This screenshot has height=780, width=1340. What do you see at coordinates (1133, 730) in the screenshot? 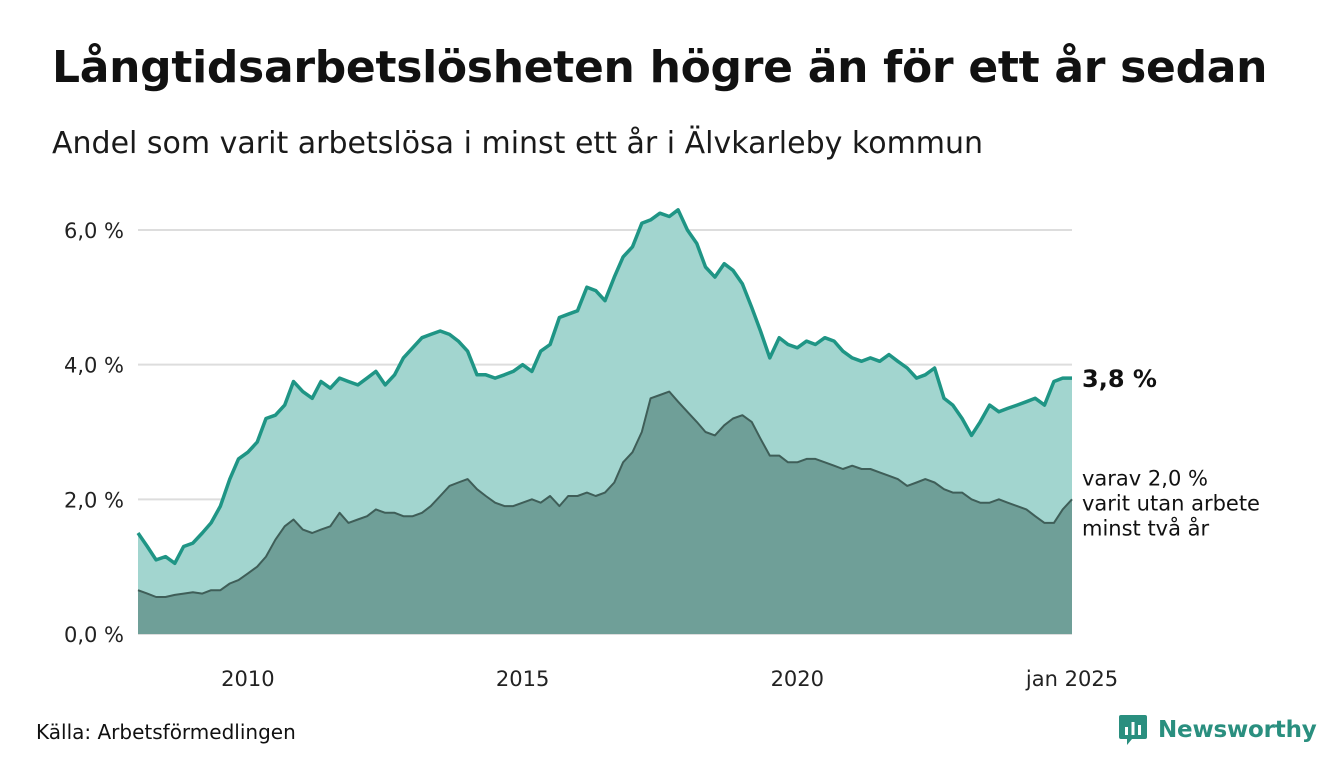
I see `newsworthy-logo-icon` at bounding box center [1133, 730].